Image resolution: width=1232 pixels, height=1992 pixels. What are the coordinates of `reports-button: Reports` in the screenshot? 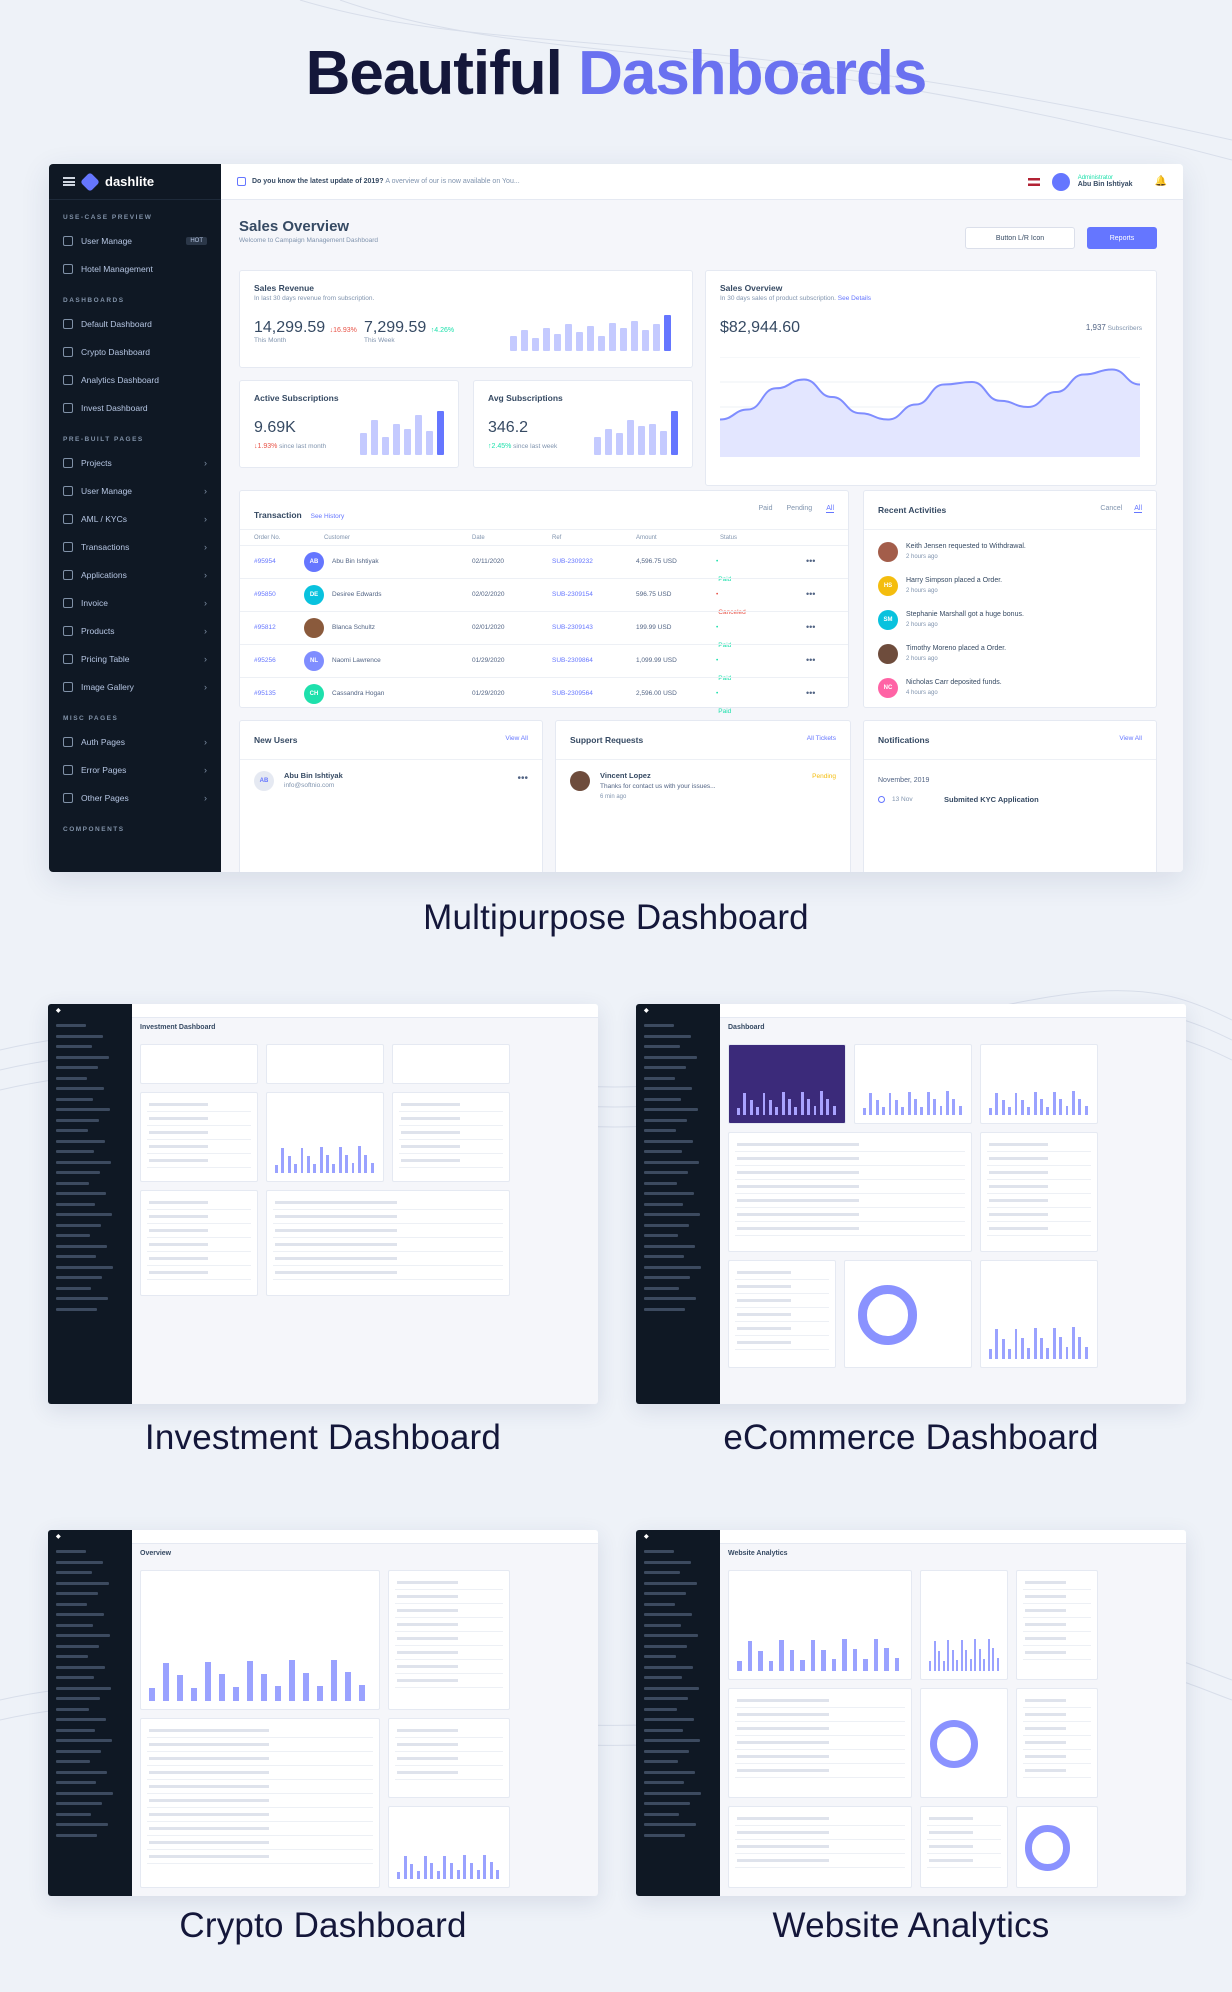 It's located at (1122, 238).